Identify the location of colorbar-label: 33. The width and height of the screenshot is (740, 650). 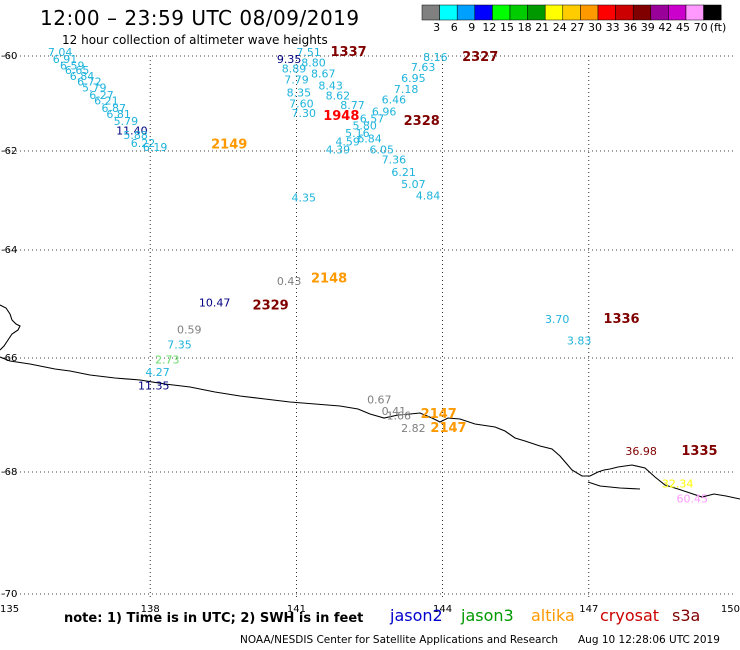
(613, 27).